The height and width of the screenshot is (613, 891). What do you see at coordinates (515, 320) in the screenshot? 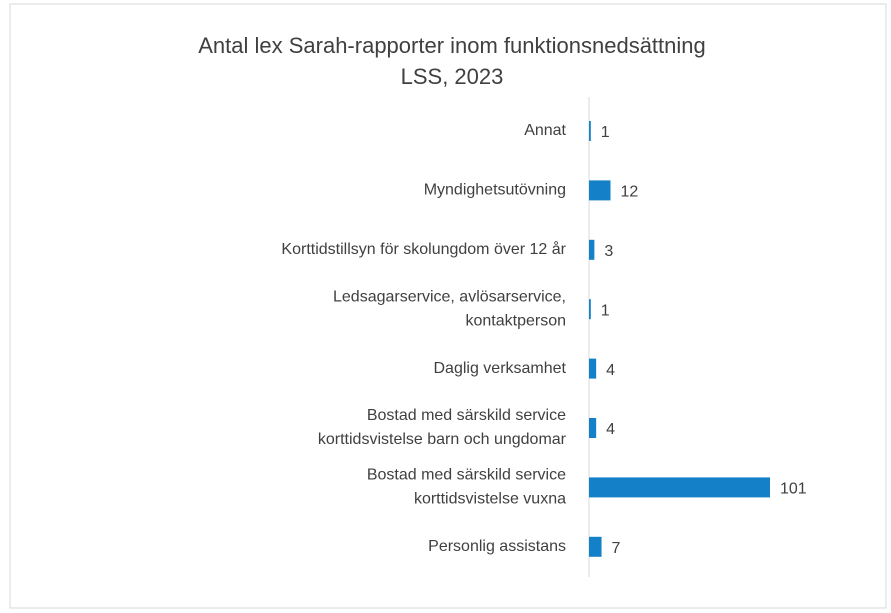
I see `y-tick-label: kontaktperson` at bounding box center [515, 320].